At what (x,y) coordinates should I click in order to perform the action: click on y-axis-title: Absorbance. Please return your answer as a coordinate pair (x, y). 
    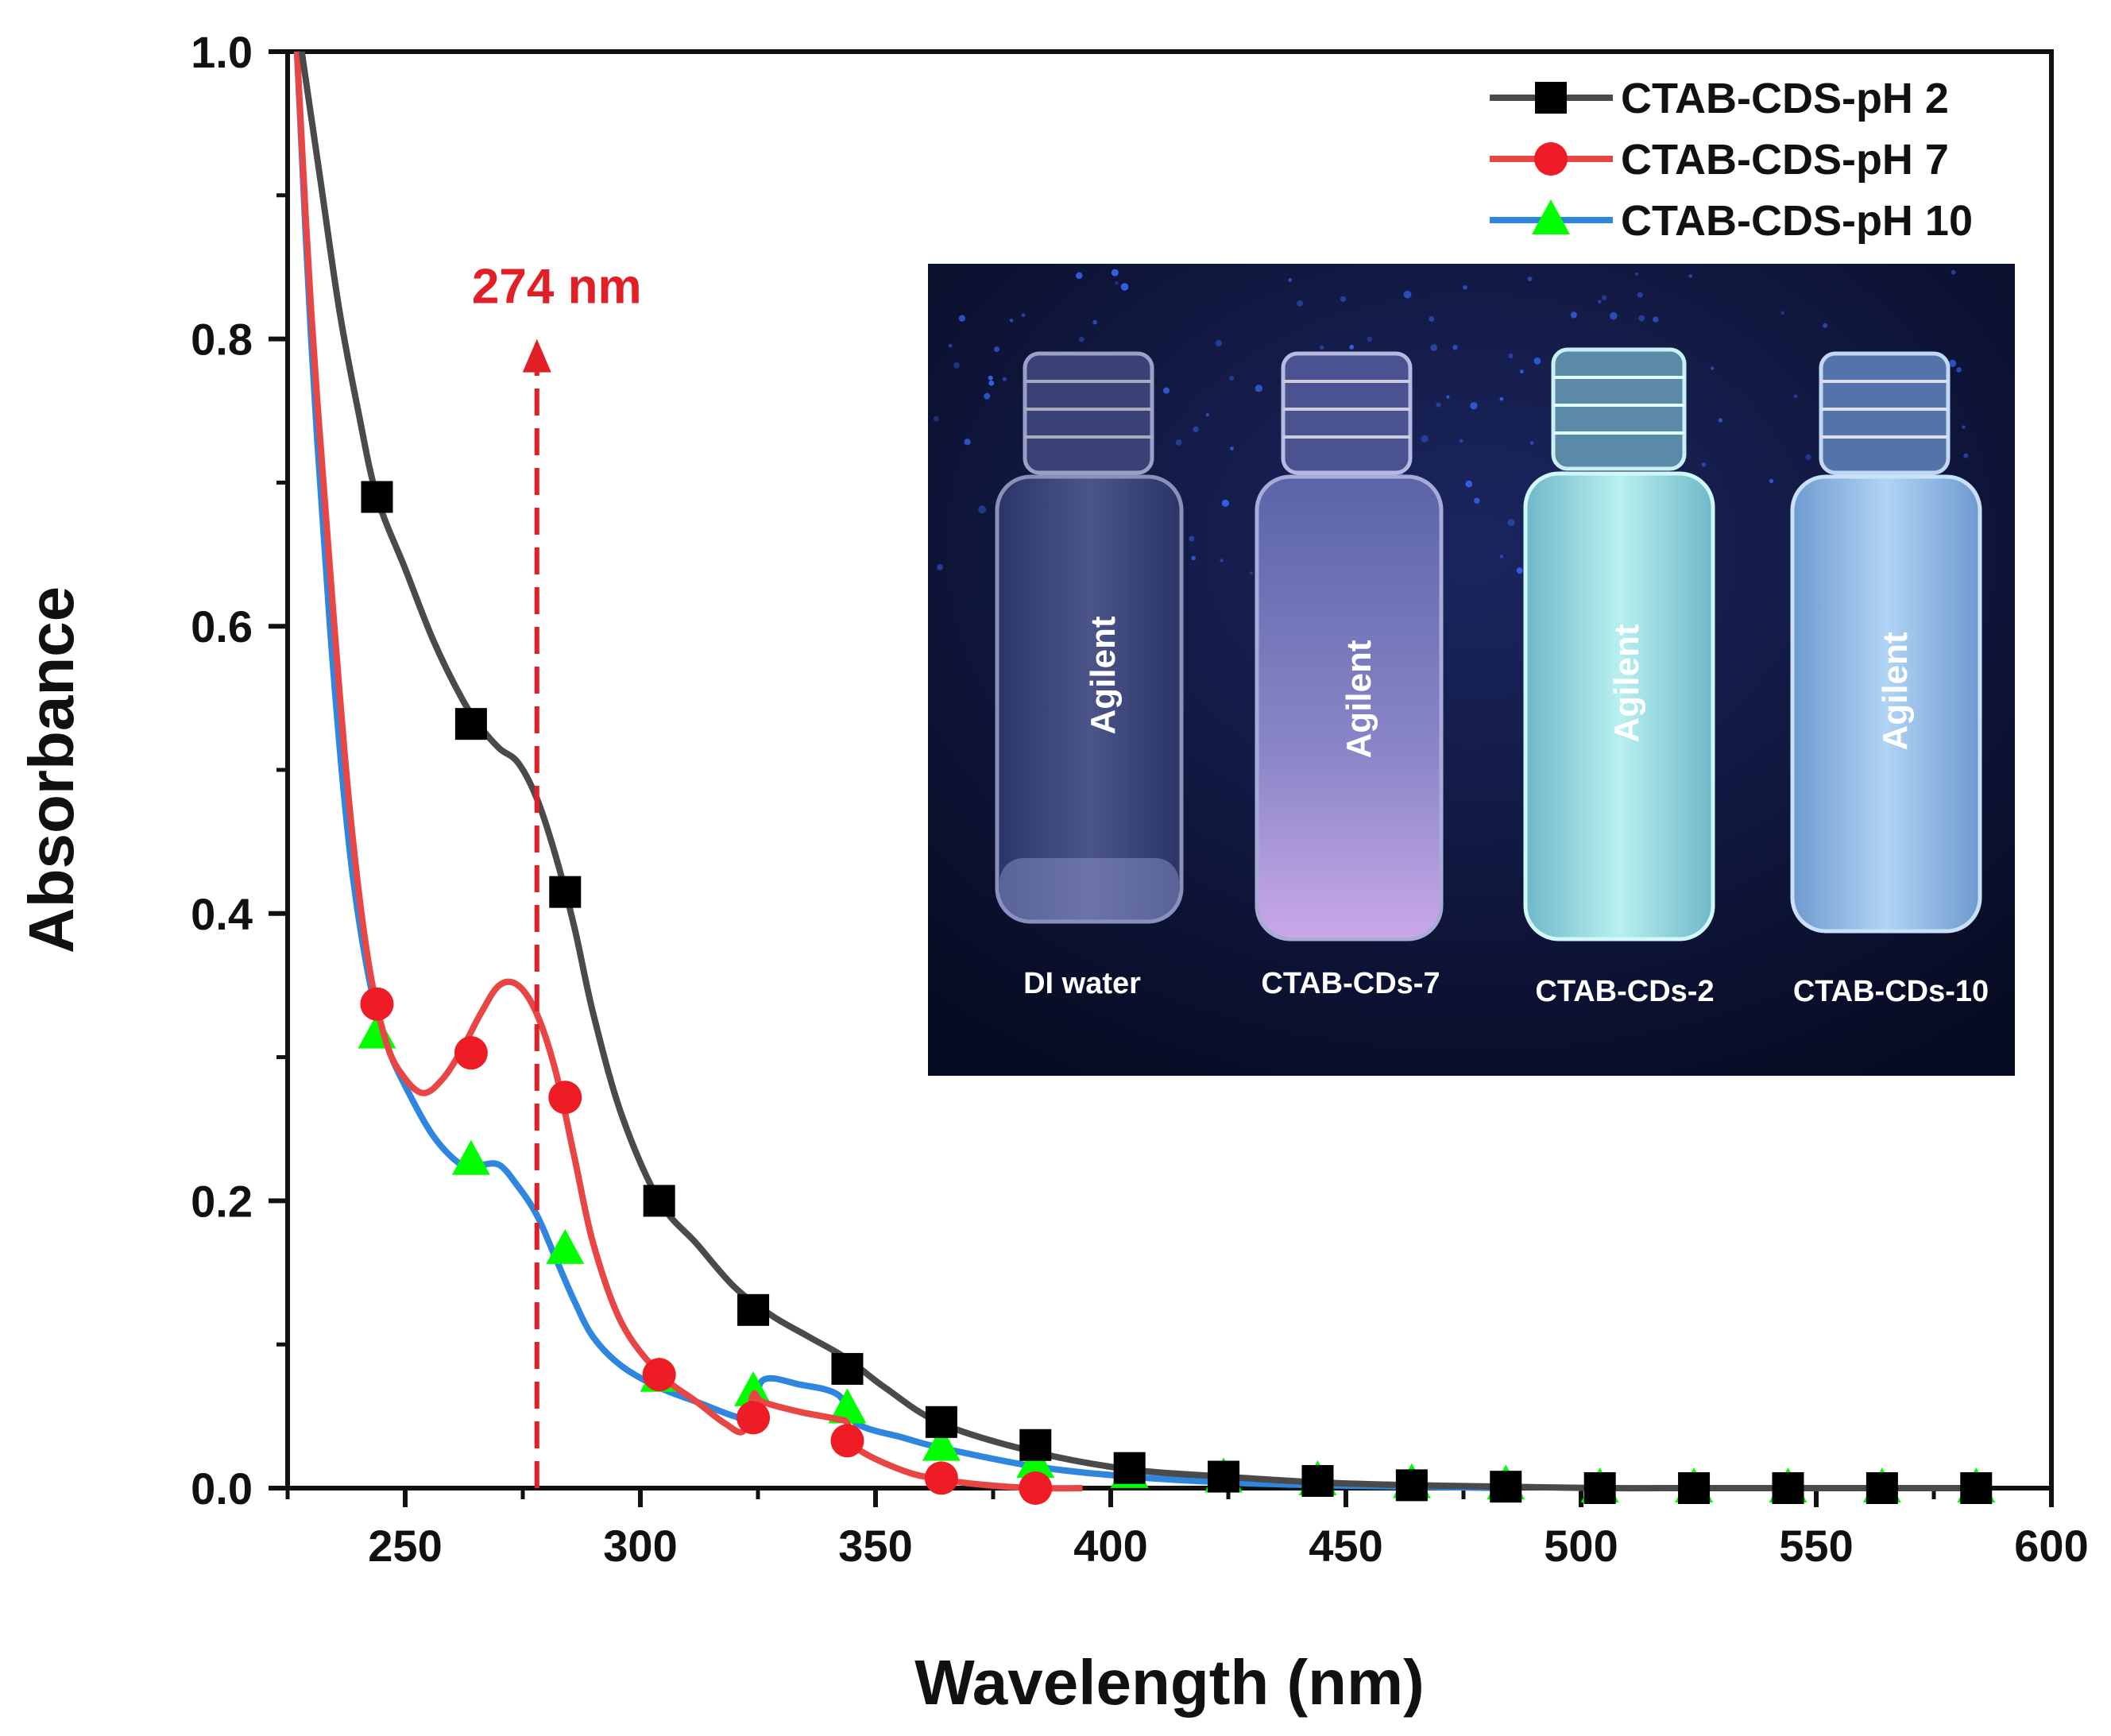
    Looking at the image, I should click on (51, 769).